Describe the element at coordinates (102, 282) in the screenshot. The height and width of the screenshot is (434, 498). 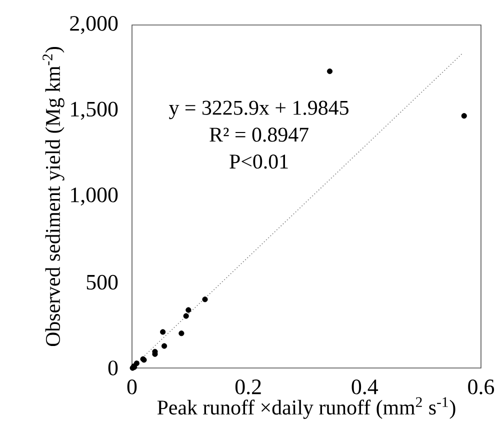
I see `y-tick-label: 500` at that location.